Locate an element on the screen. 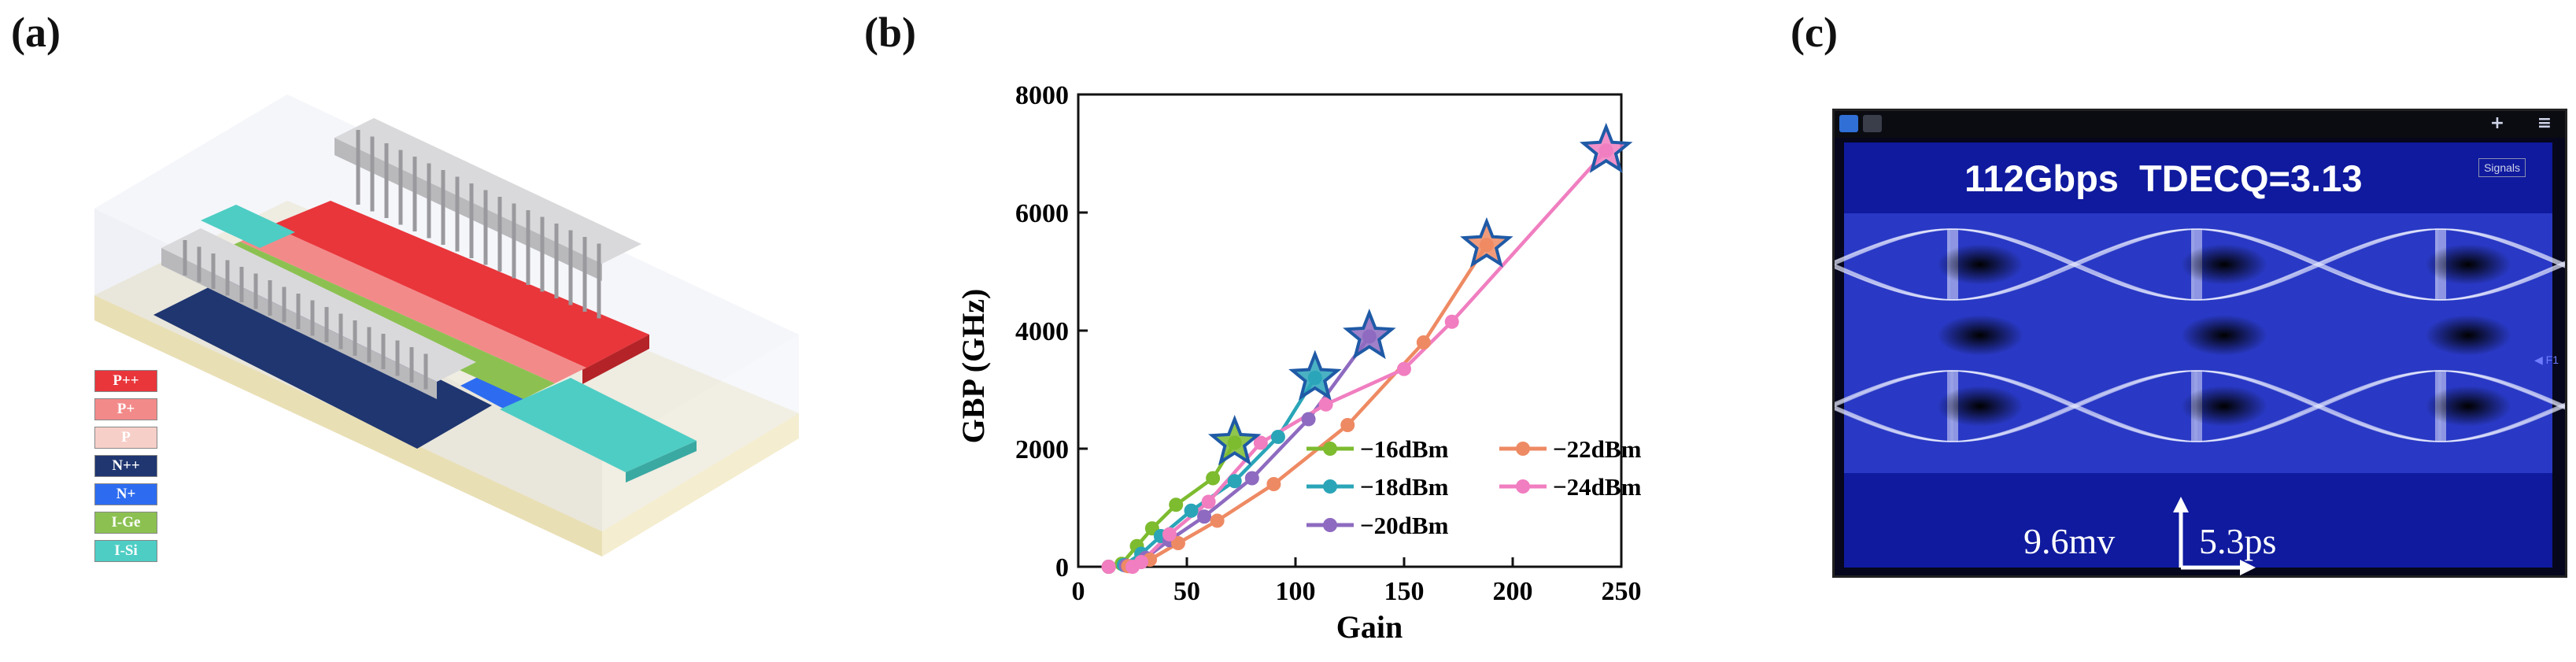  panel-label-b: (b) is located at coordinates (890, 32).